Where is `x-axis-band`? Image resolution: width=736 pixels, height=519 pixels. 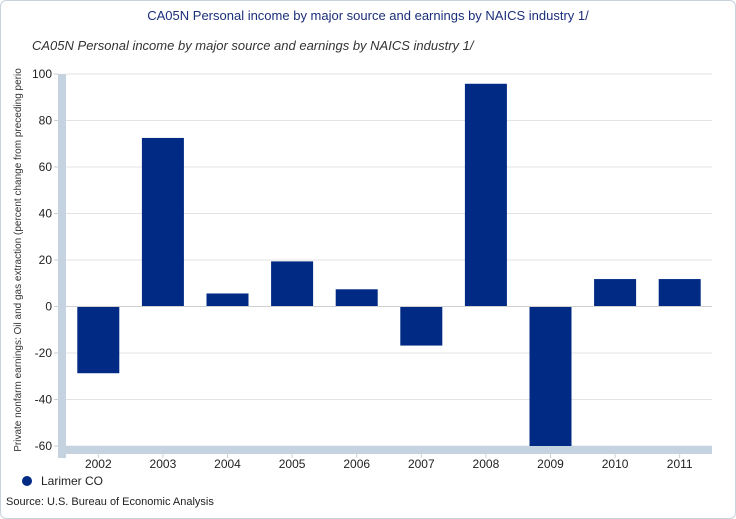 x-axis-band is located at coordinates (385, 450).